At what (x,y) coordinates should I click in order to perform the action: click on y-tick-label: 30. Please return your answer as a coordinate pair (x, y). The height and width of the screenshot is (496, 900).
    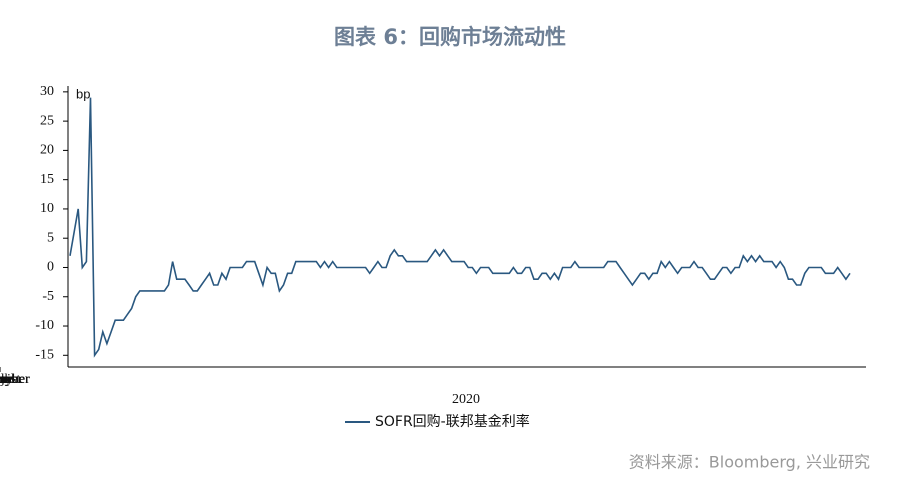
    Looking at the image, I should click on (47, 91).